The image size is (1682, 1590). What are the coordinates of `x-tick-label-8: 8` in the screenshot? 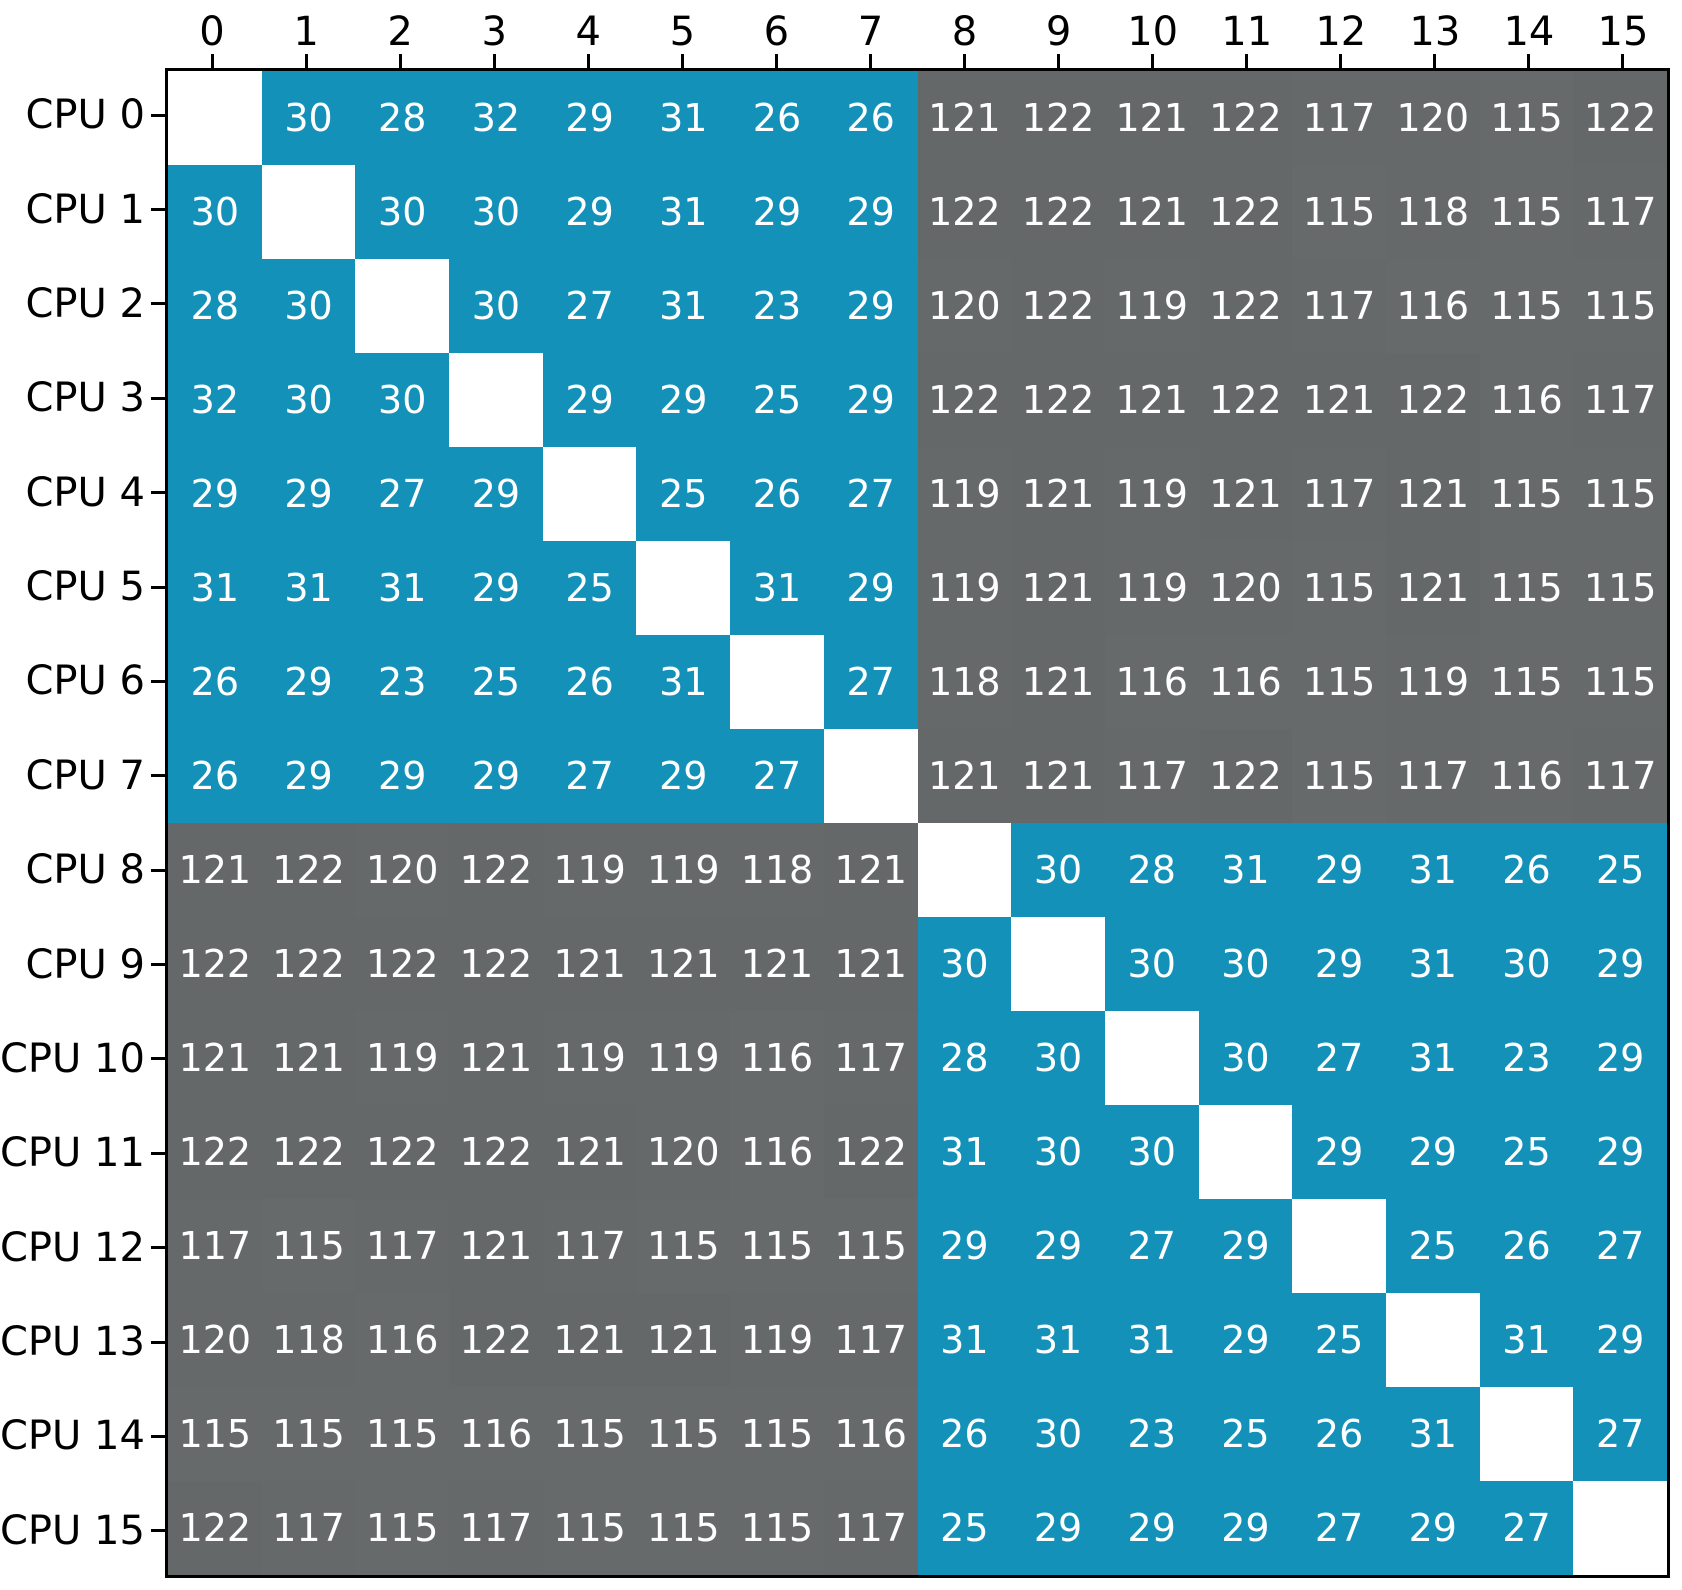 It's located at (964, 32).